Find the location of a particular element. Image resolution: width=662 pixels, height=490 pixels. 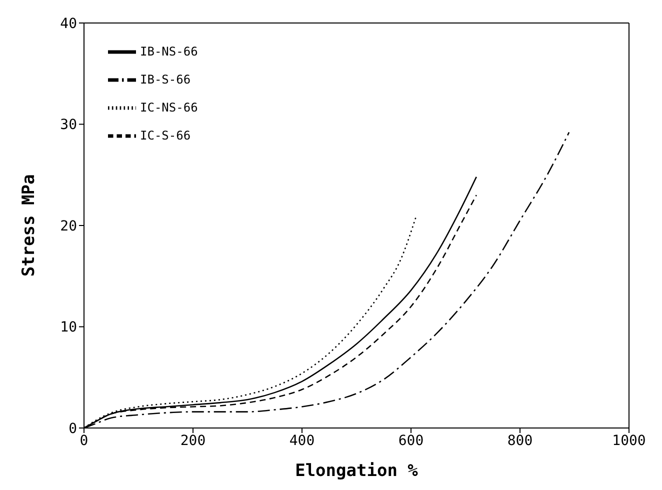

x-tick-label: 600 is located at coordinates (411, 440).